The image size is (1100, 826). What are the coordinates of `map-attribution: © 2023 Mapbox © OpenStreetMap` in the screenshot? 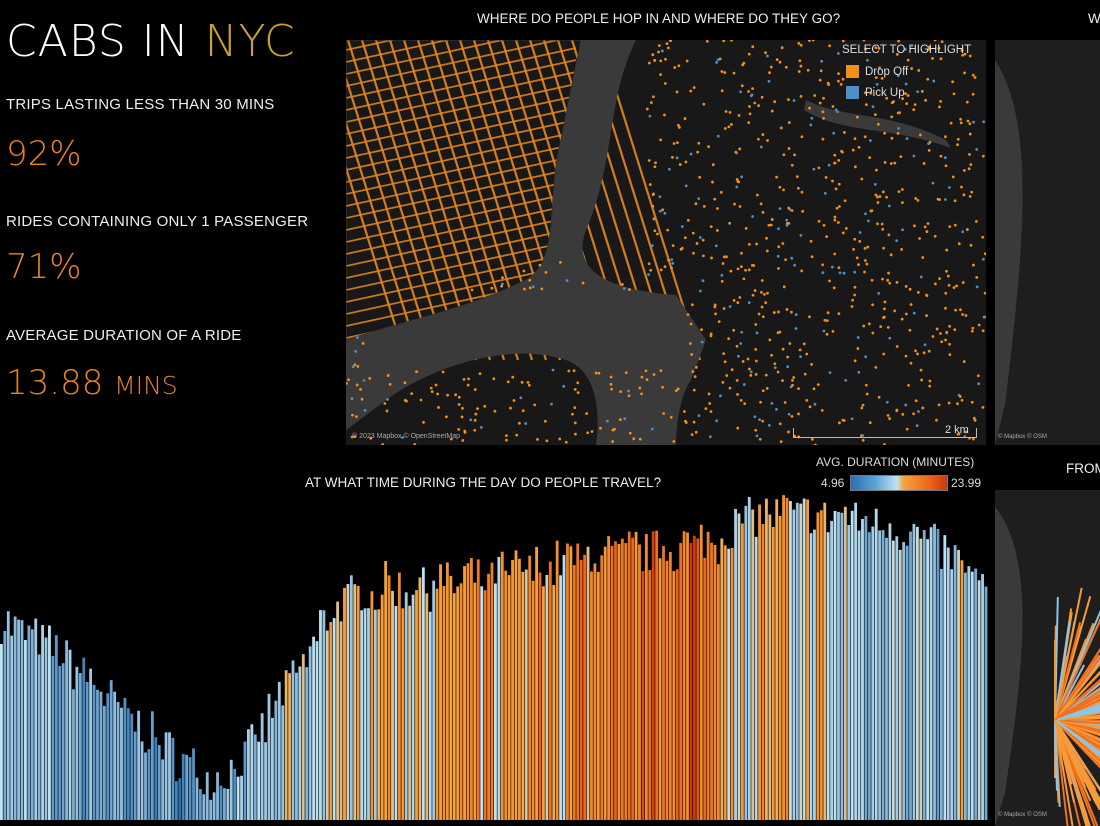 It's located at (406, 436).